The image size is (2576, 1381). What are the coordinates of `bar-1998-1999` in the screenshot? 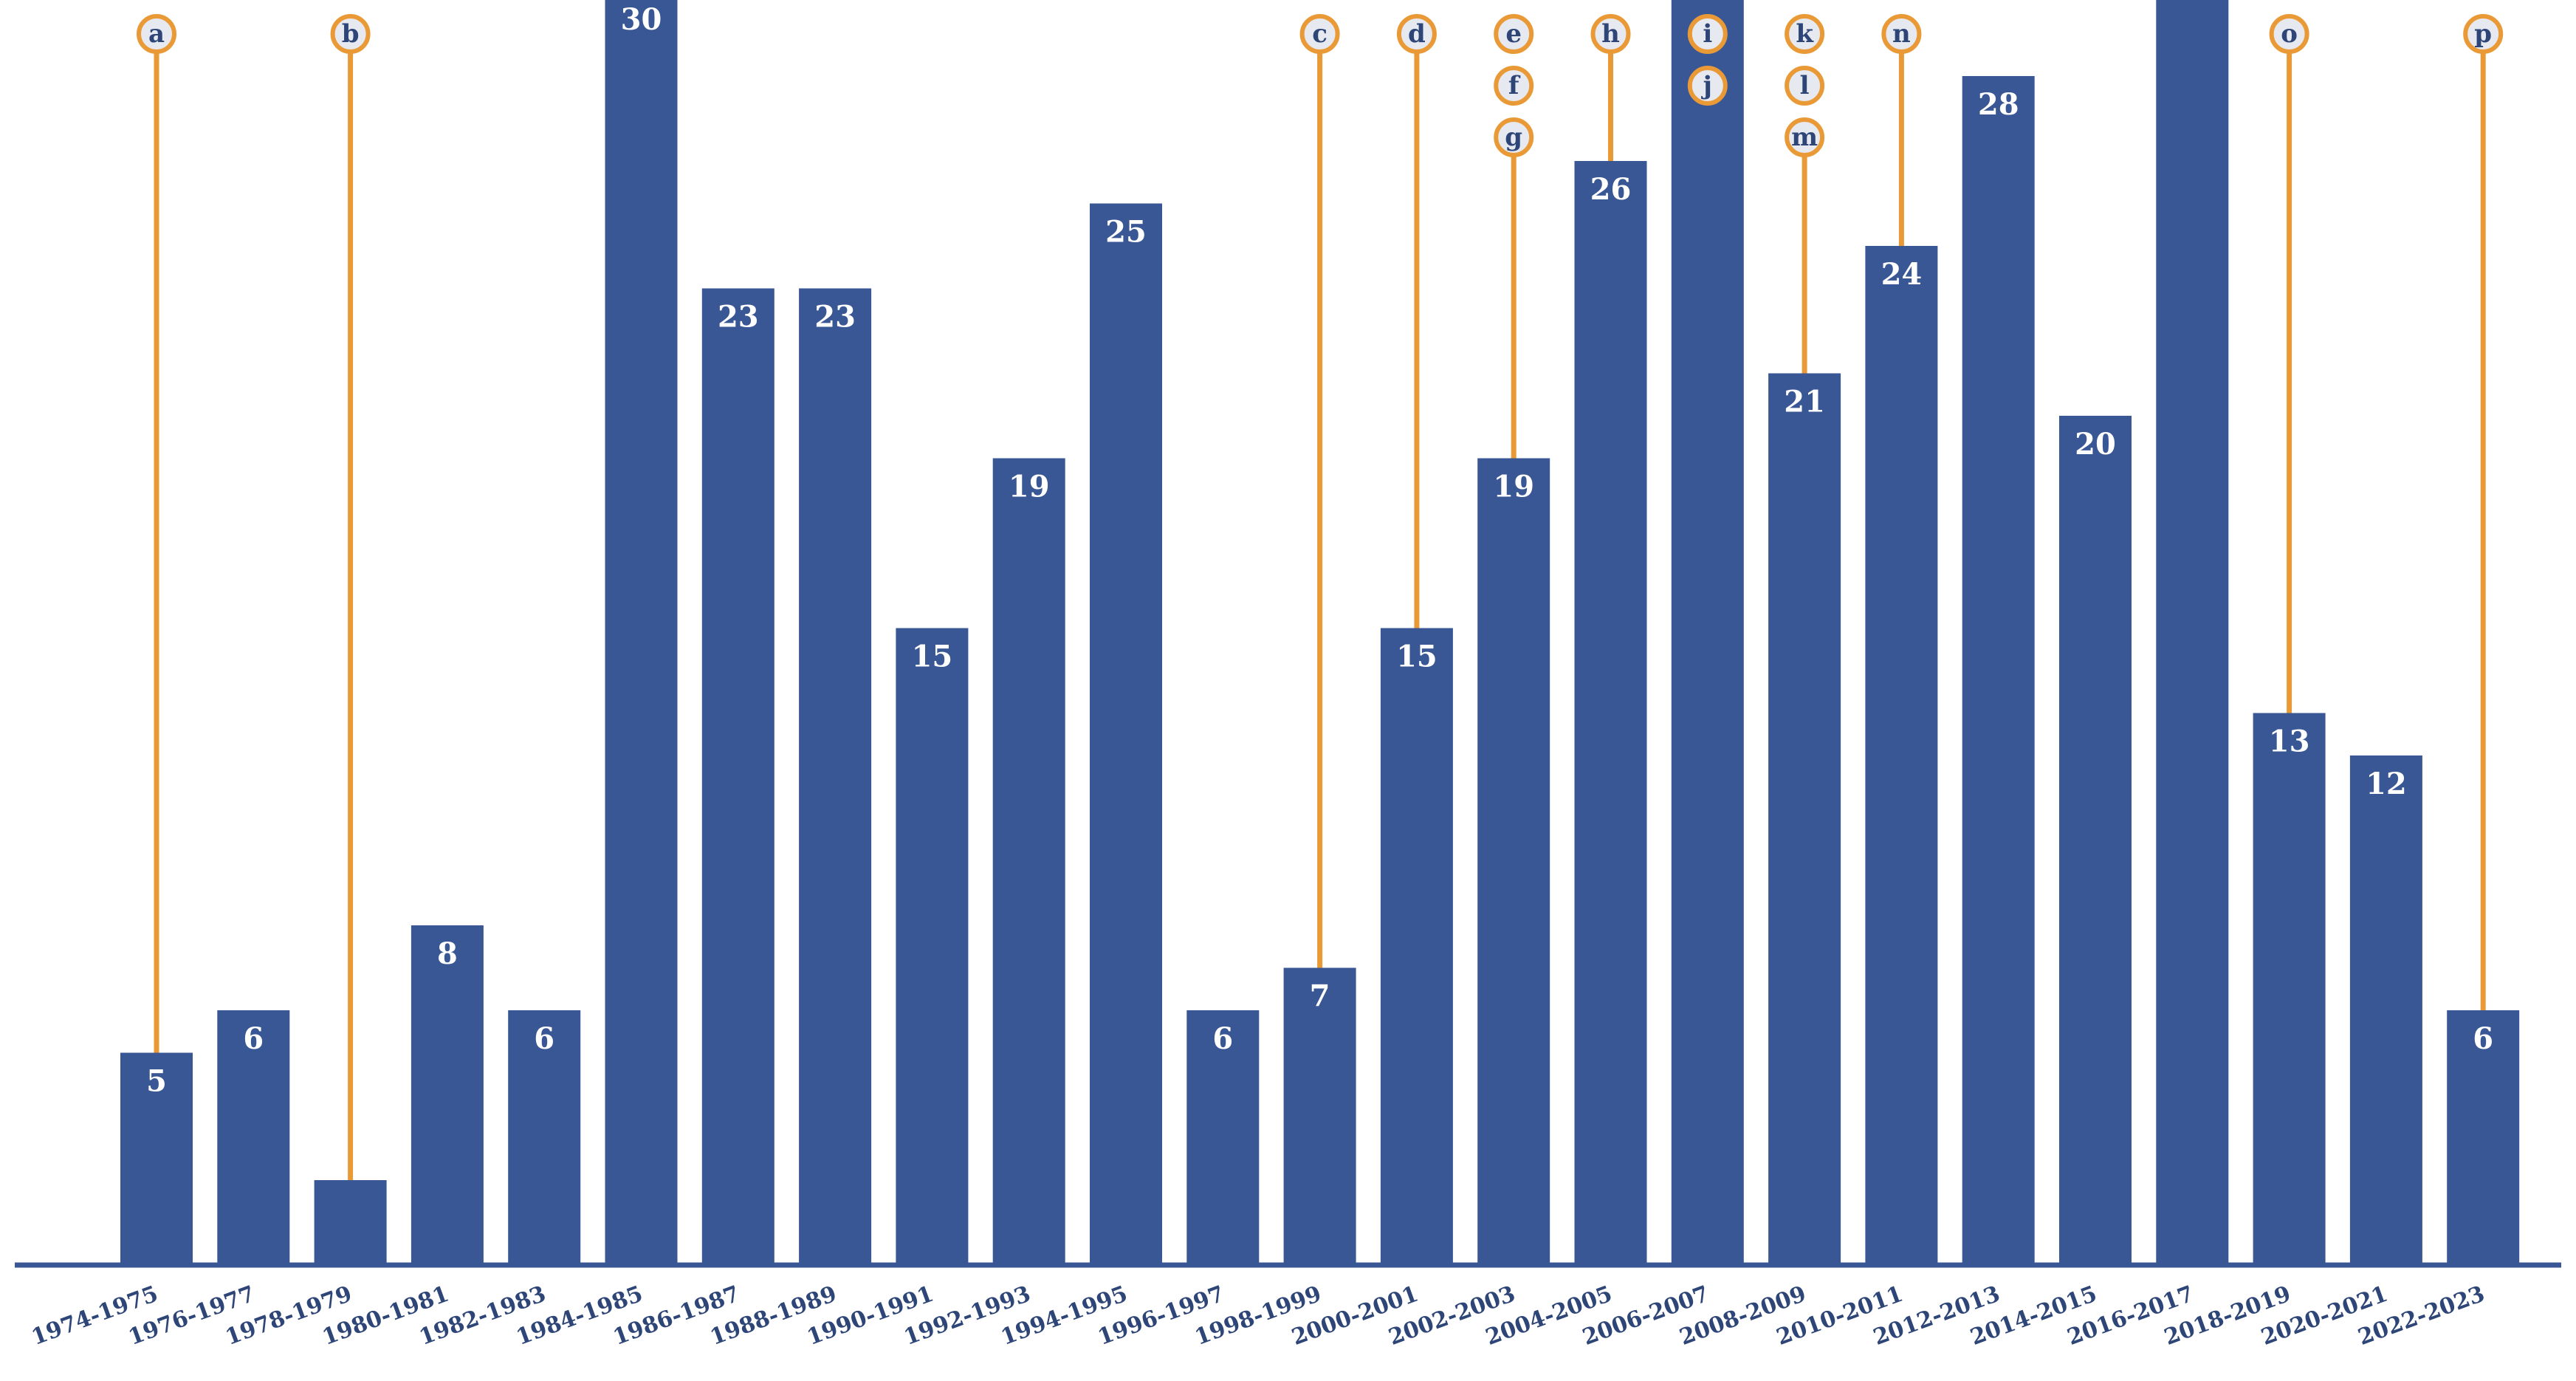 It's located at (1319, 1116).